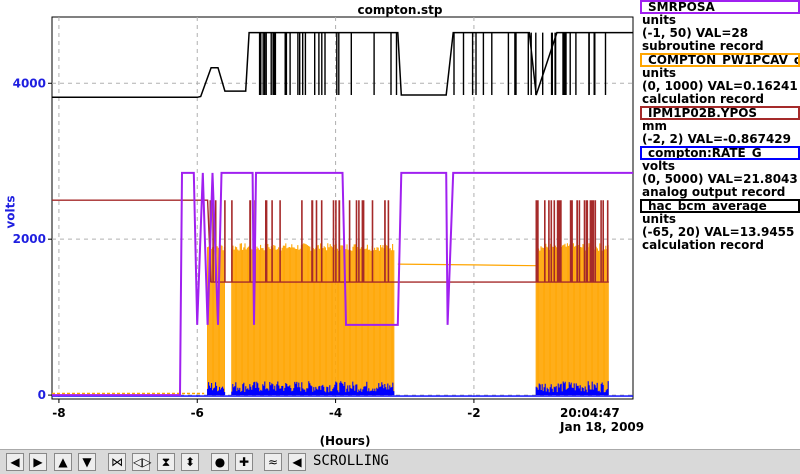 The height and width of the screenshot is (474, 800). What do you see at coordinates (720, 7) in the screenshot?
I see `legend-name: SMRPOSA` at bounding box center [720, 7].